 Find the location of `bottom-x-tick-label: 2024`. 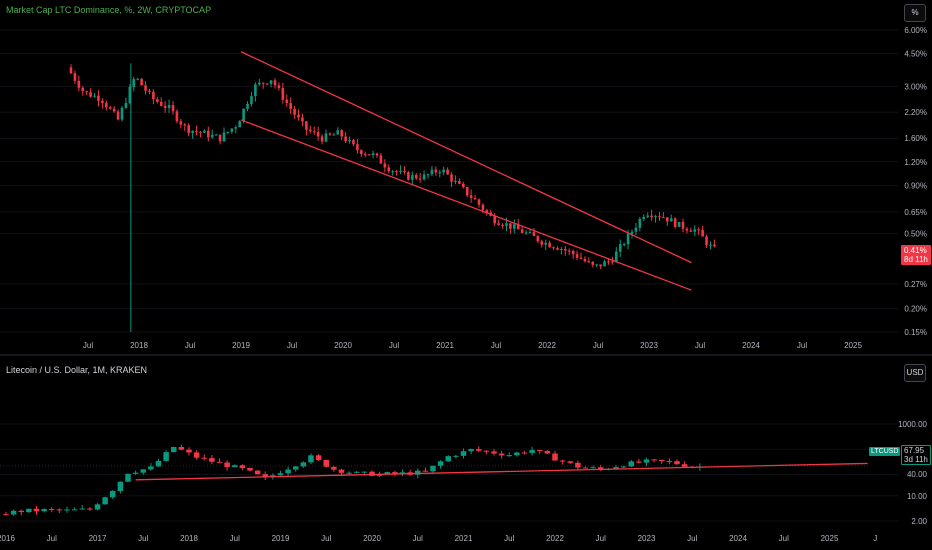

bottom-x-tick-label: 2024 is located at coordinates (738, 538).